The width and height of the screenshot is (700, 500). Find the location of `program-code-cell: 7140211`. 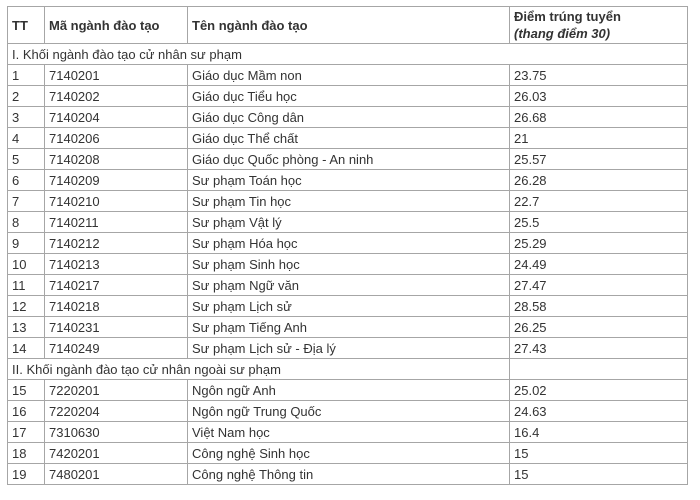

program-code-cell: 7140211 is located at coordinates (116, 222).